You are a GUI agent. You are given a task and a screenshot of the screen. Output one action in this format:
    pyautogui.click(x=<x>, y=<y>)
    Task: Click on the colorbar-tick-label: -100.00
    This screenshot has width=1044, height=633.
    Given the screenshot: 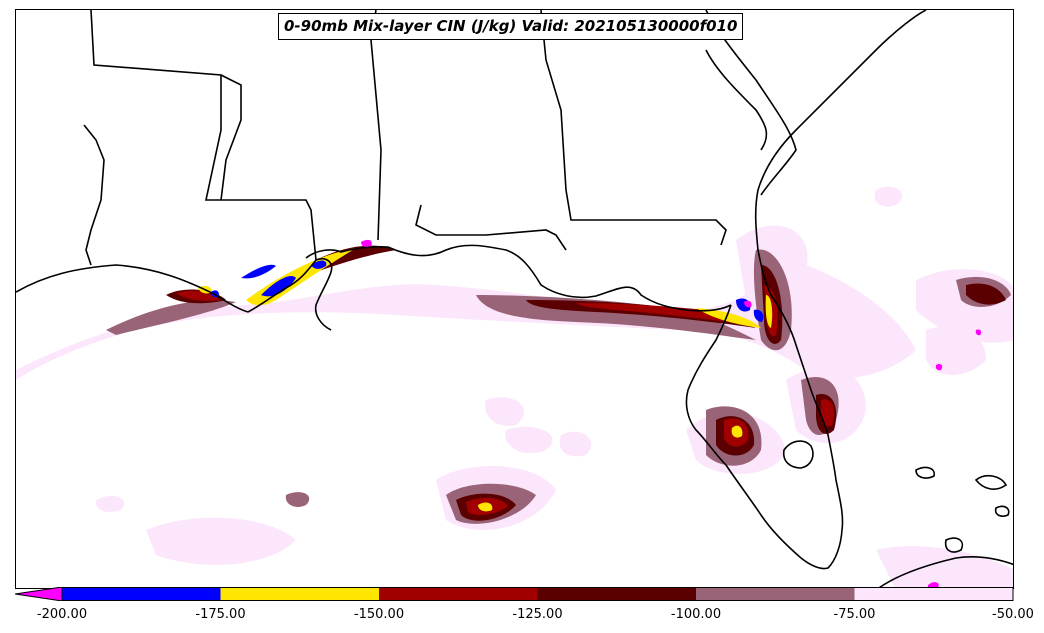 What is the action you would take?
    pyautogui.click(x=696, y=614)
    